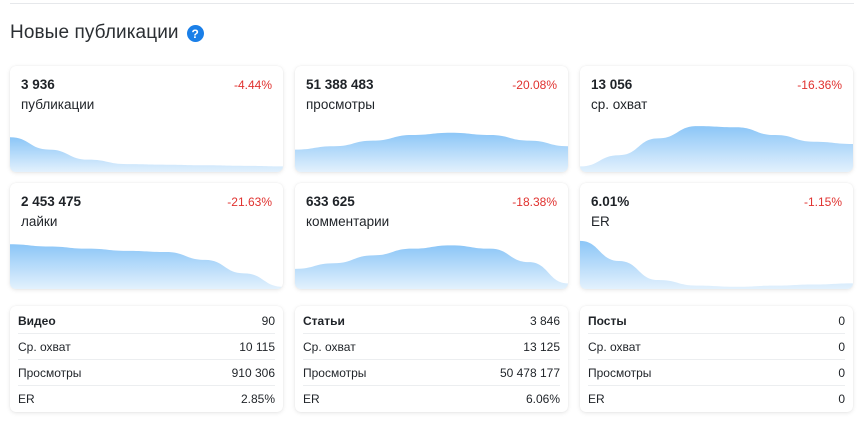 The height and width of the screenshot is (422, 864). What do you see at coordinates (330, 201) in the screenshot?
I see `metric-value: 633 625` at bounding box center [330, 201].